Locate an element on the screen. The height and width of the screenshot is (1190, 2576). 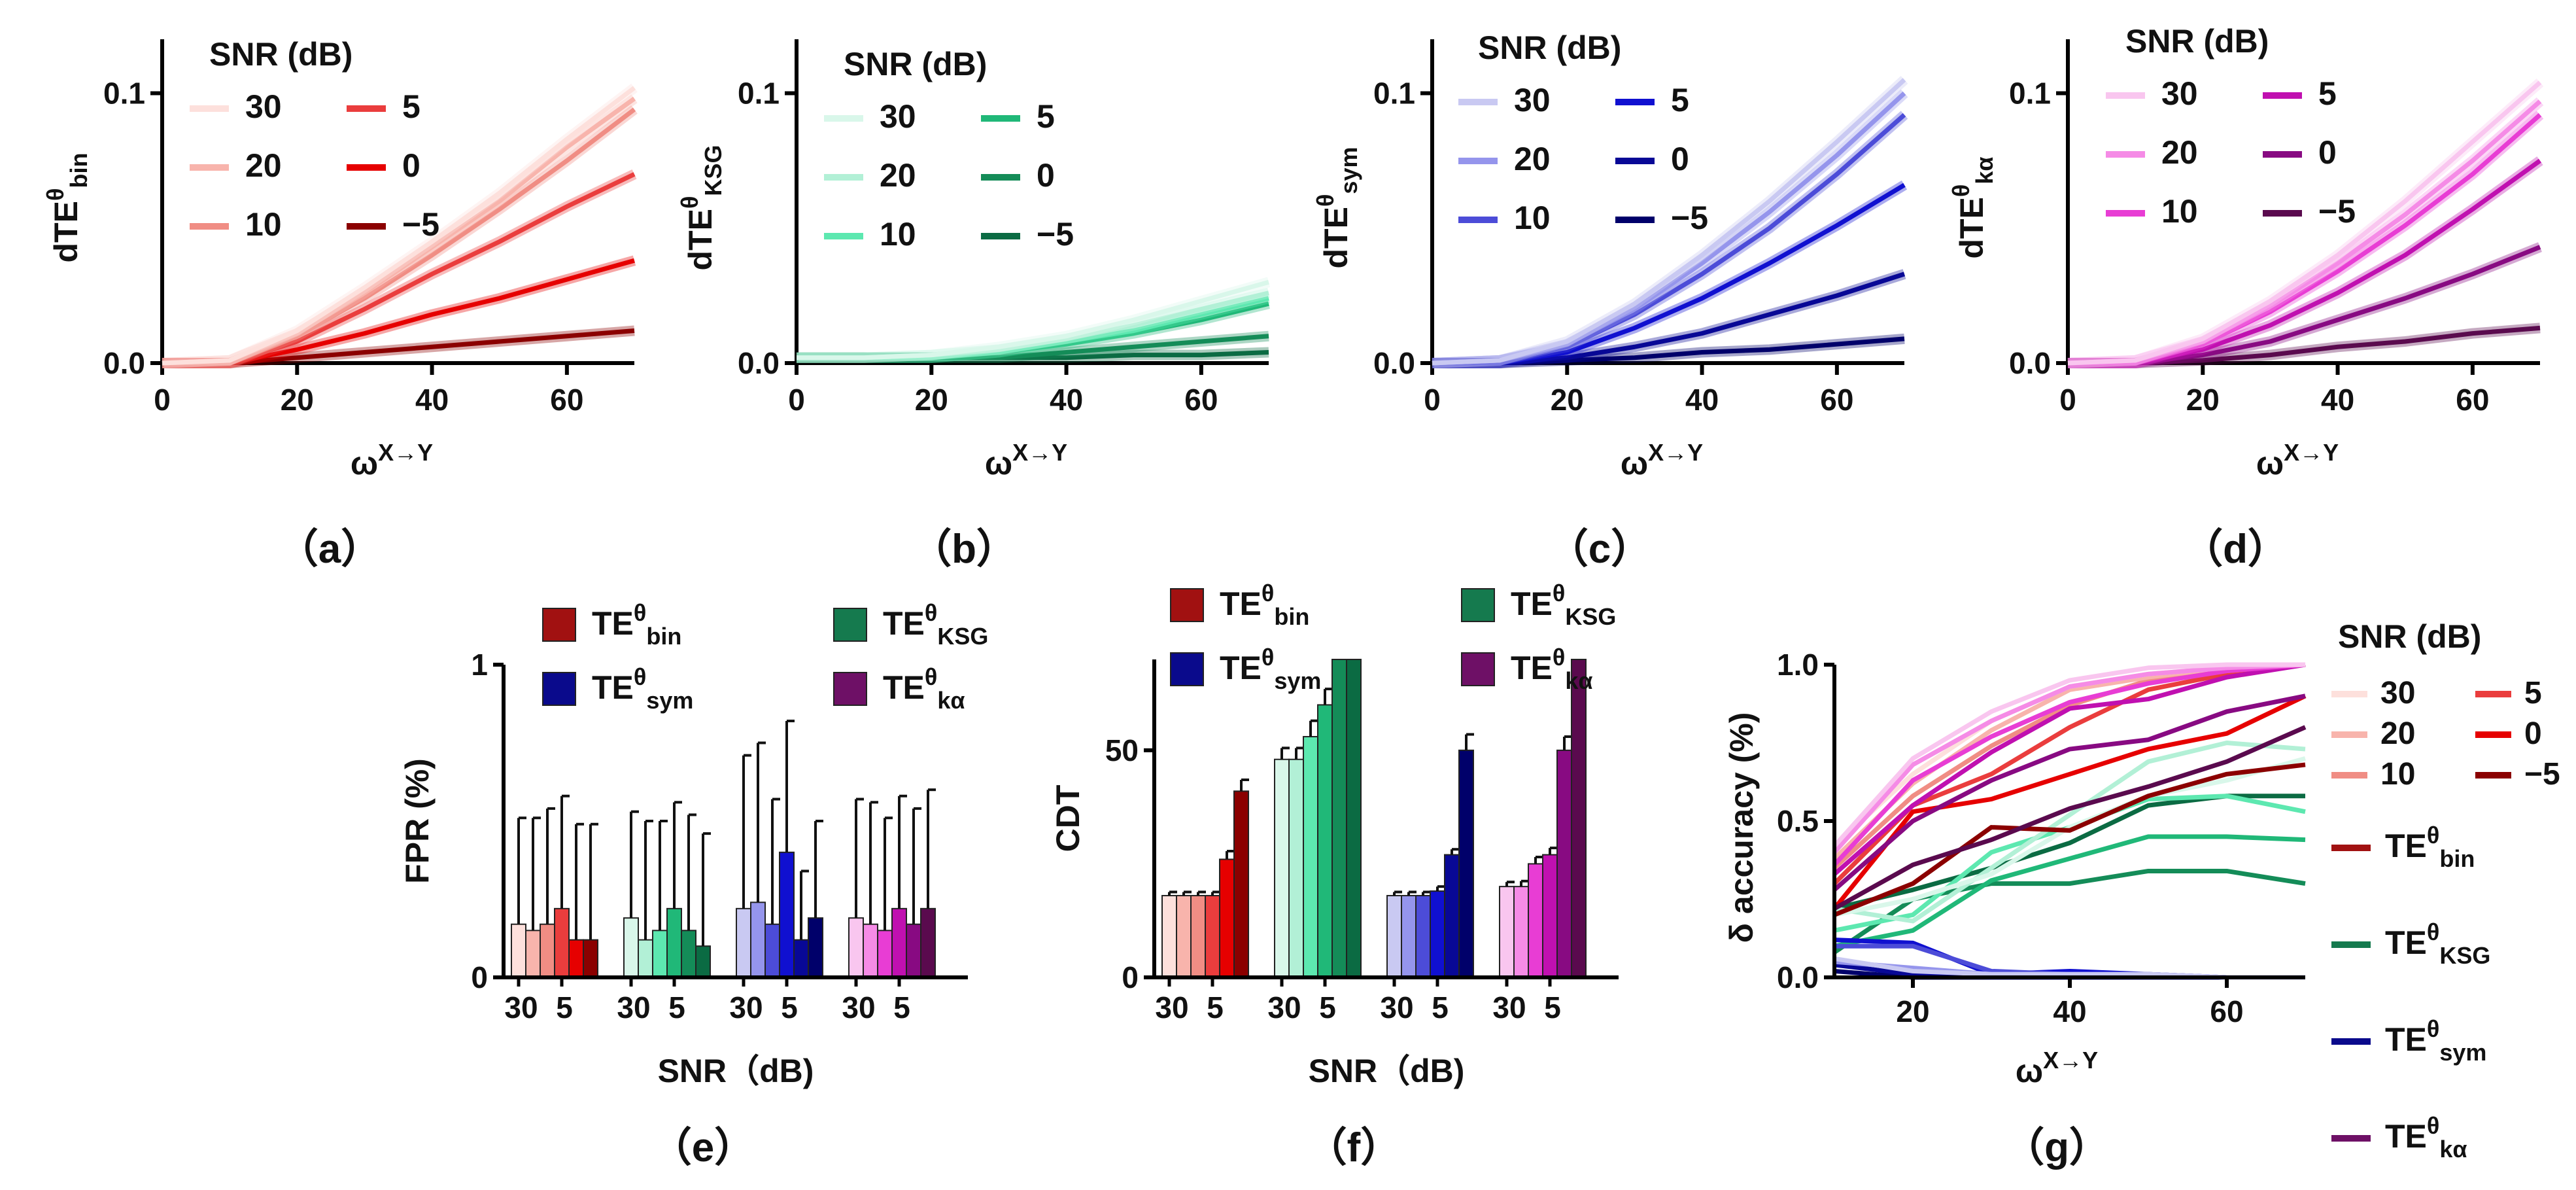
x-axis-label: SNR（dB) is located at coordinates (1387, 1071).